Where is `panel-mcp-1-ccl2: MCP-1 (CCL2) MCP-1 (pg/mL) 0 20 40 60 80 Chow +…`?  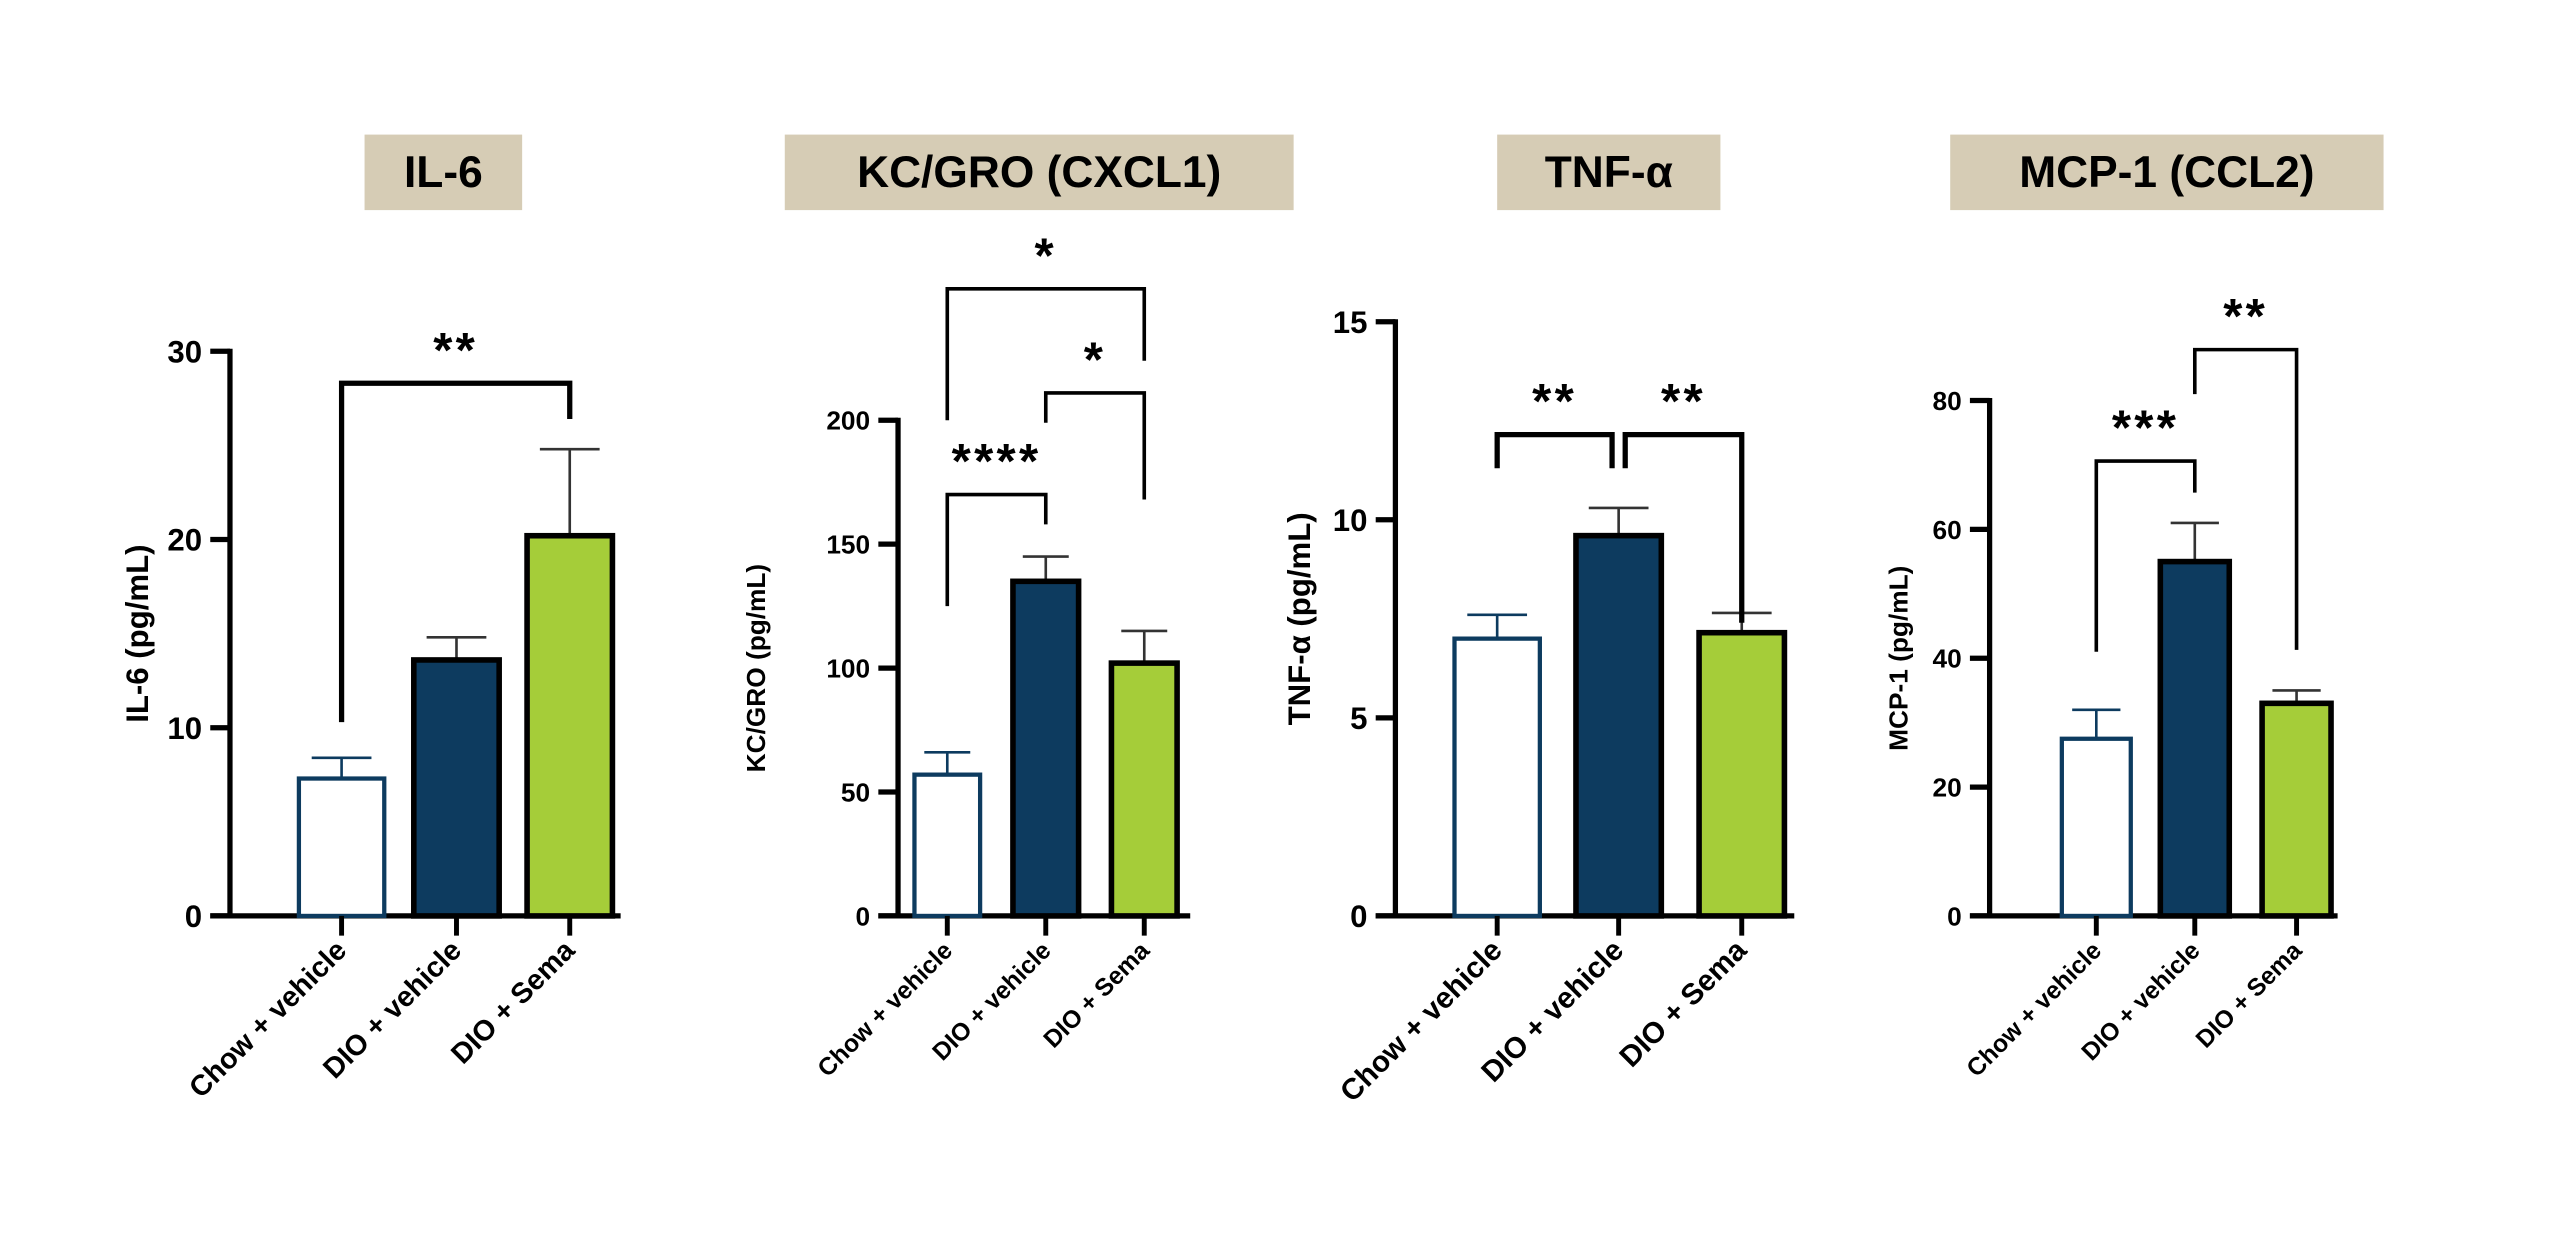
panel-mcp-1-ccl2: MCP-1 (CCL2) MCP-1 (pg/mL) 0 20 40 60 80 Chow +… is located at coordinates (2134, 608).